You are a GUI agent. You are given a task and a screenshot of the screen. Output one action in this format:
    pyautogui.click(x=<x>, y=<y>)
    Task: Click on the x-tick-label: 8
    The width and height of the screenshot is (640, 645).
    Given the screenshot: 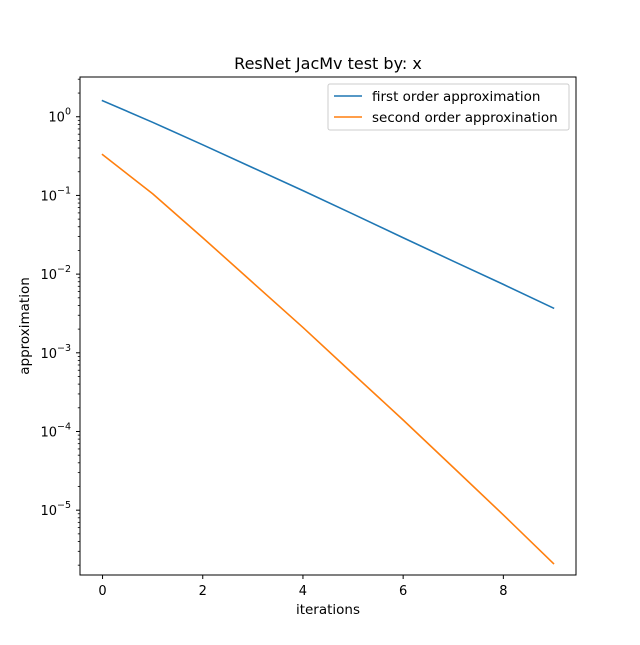 What is the action you would take?
    pyautogui.click(x=503, y=591)
    